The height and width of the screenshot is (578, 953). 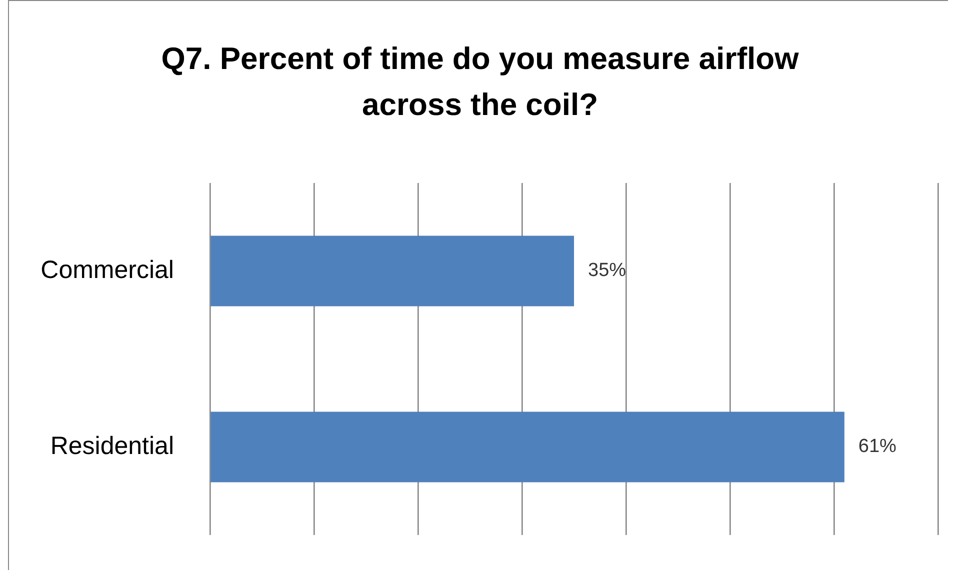 I want to click on y-tick-label: Commercial, so click(x=107, y=270).